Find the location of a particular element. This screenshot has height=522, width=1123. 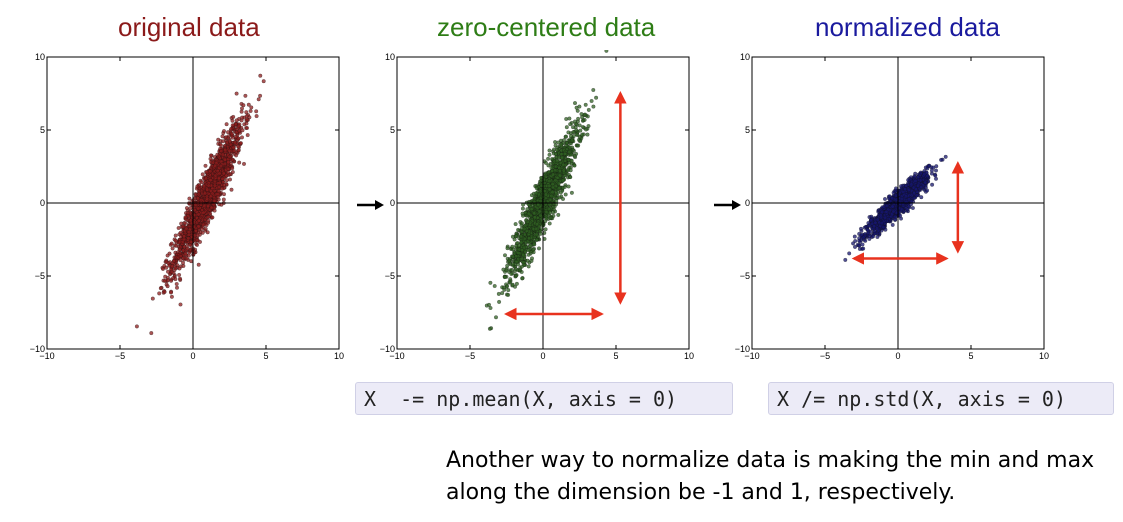

code-zero-center: X -= np.mean(X, axis = 0) is located at coordinates (544, 398).